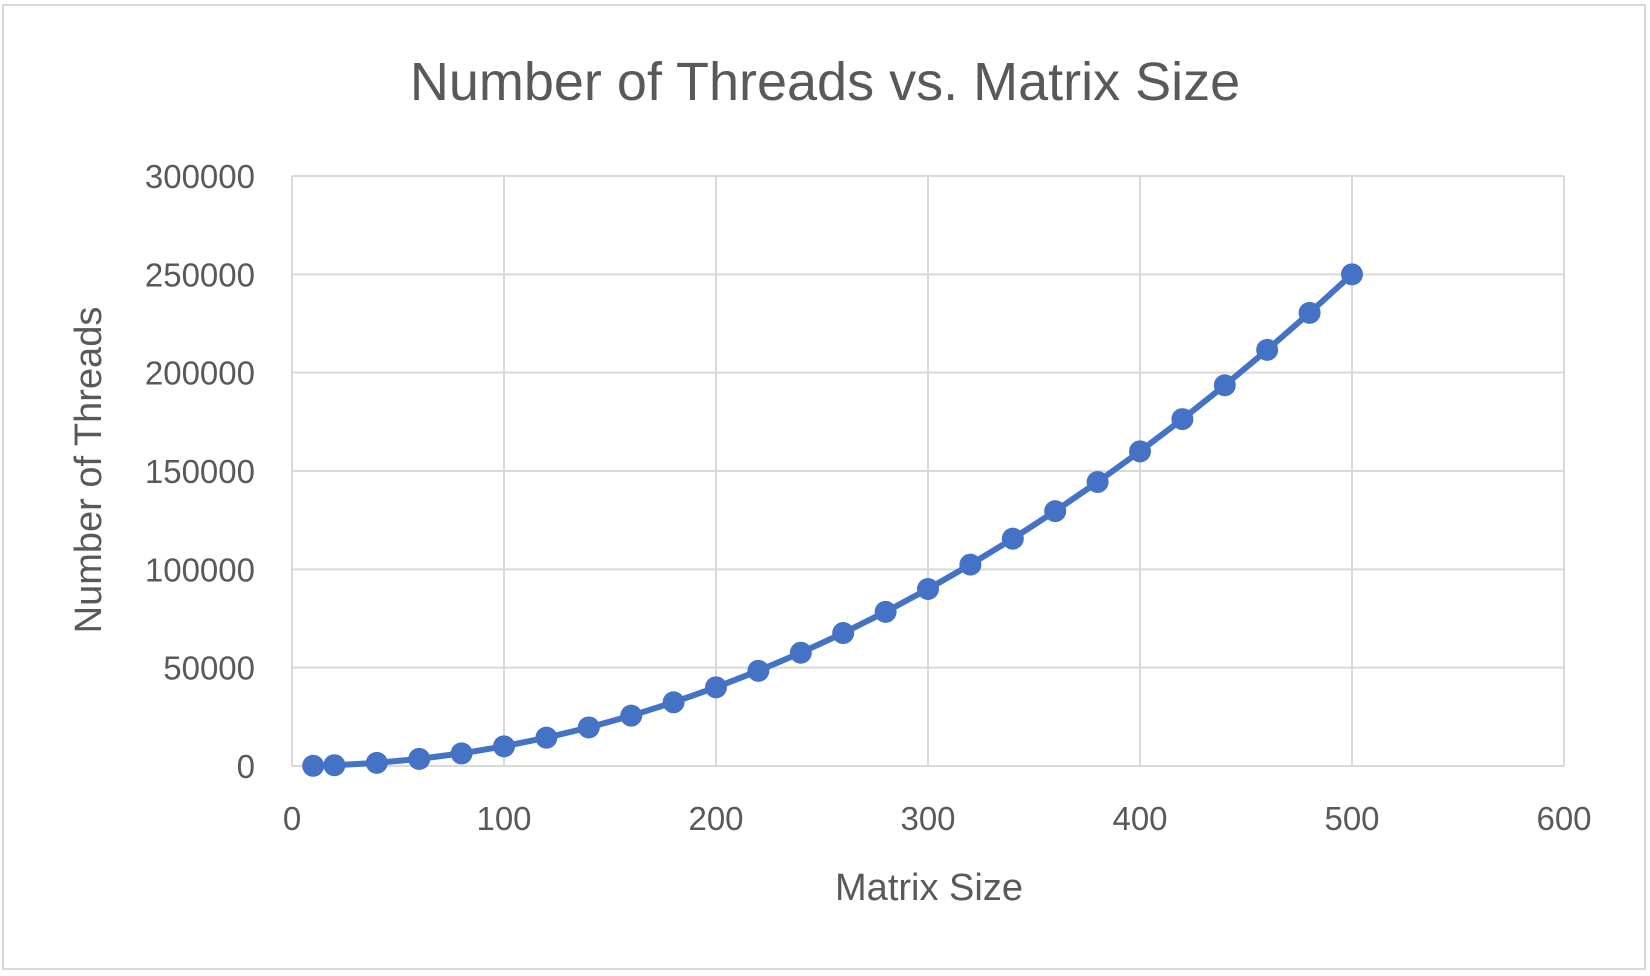 The image size is (1650, 976). I want to click on x-axis-ticks: 0 100 200 300 400 500 600, so click(937, 818).